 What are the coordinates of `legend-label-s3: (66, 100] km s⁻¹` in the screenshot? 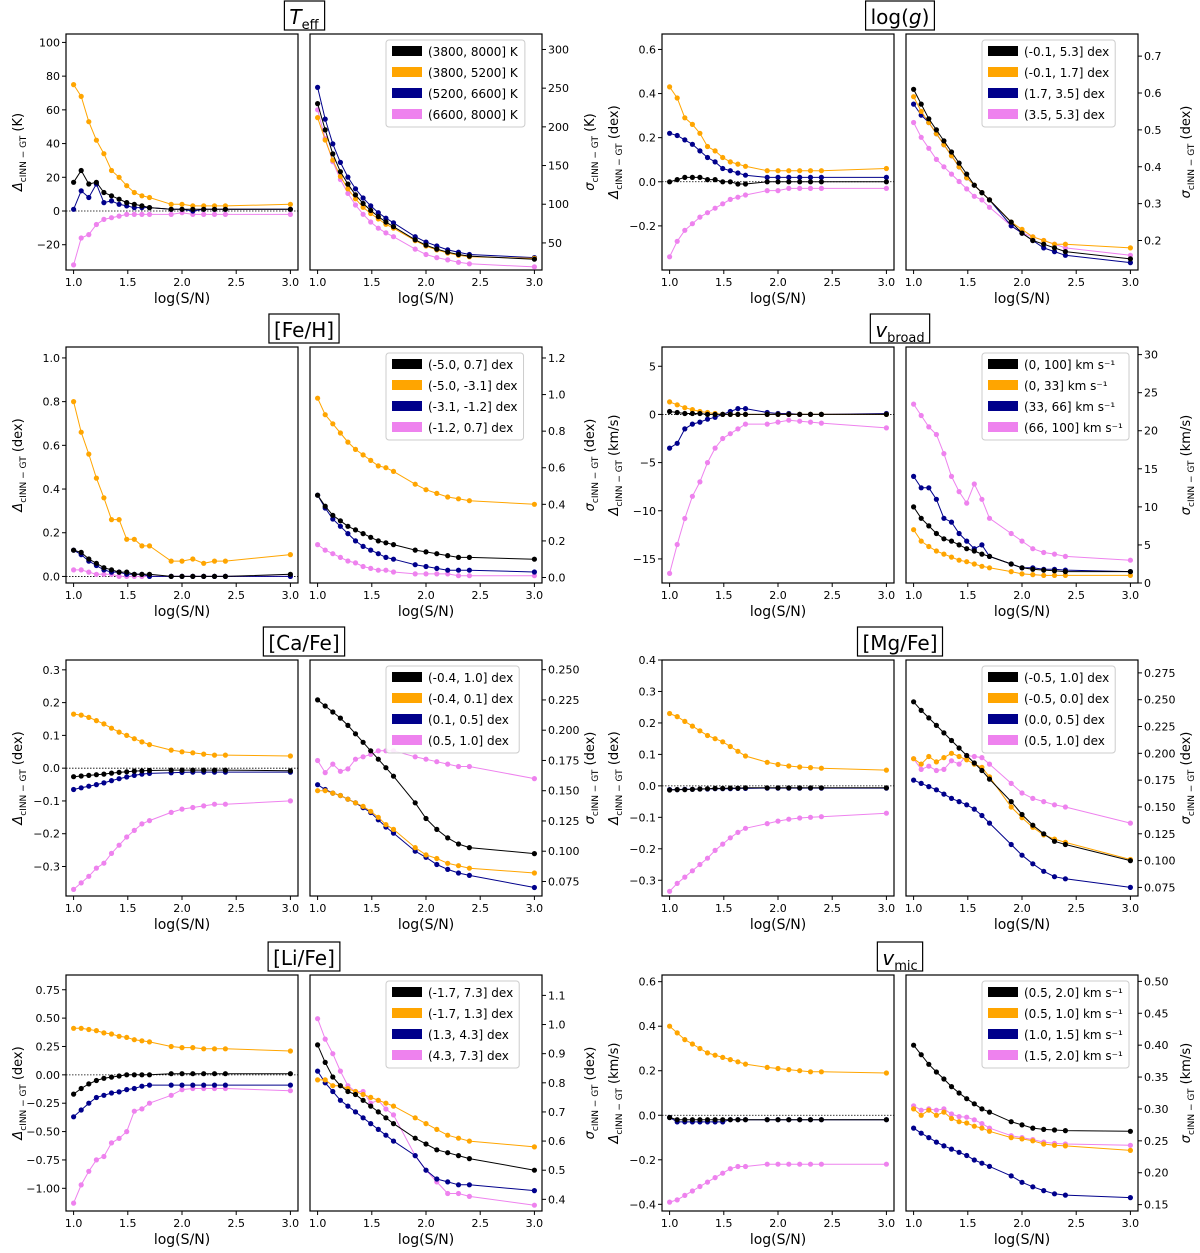 It's located at (1073, 428).